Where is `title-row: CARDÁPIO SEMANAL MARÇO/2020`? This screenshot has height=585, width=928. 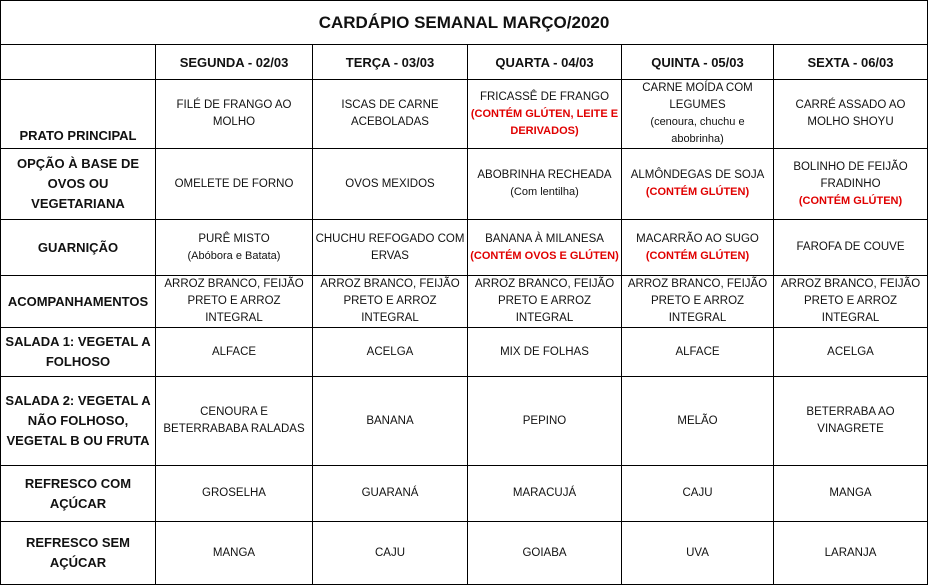 title-row: CARDÁPIO SEMANAL MARÇO/2020 is located at coordinates (464, 22).